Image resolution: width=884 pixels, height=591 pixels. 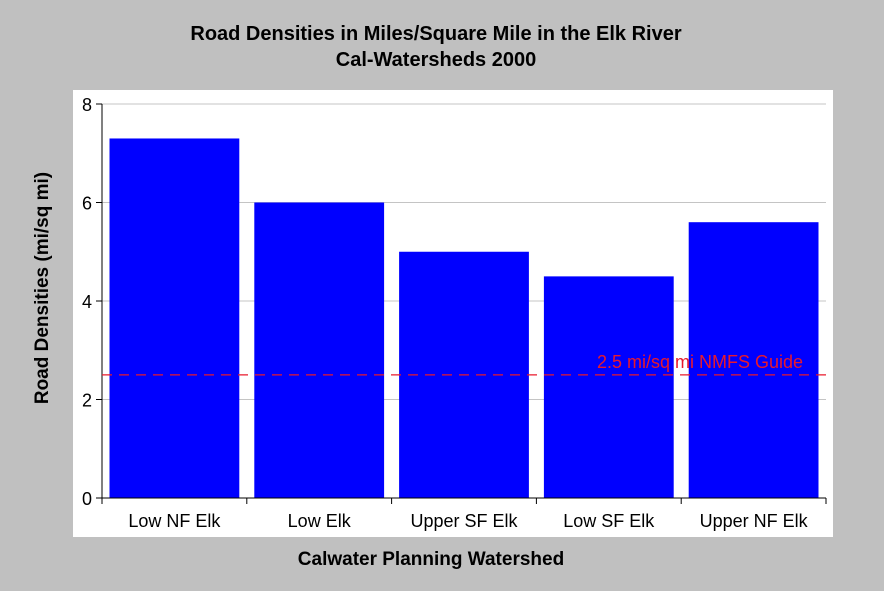 I want to click on y-tick-label: 2, so click(x=87, y=401).